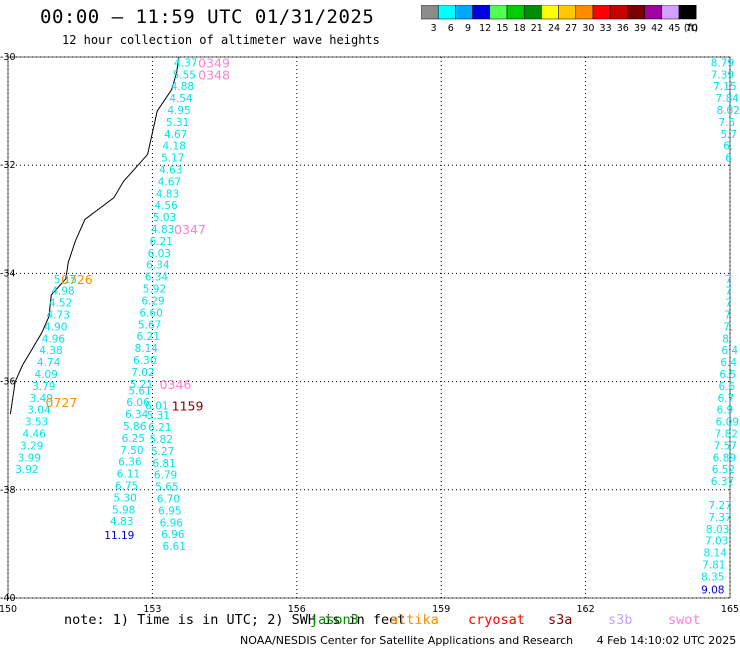 The image size is (740, 650). What do you see at coordinates (166, 488) in the screenshot?
I see `wave-height-value: 5.65` at bounding box center [166, 488].